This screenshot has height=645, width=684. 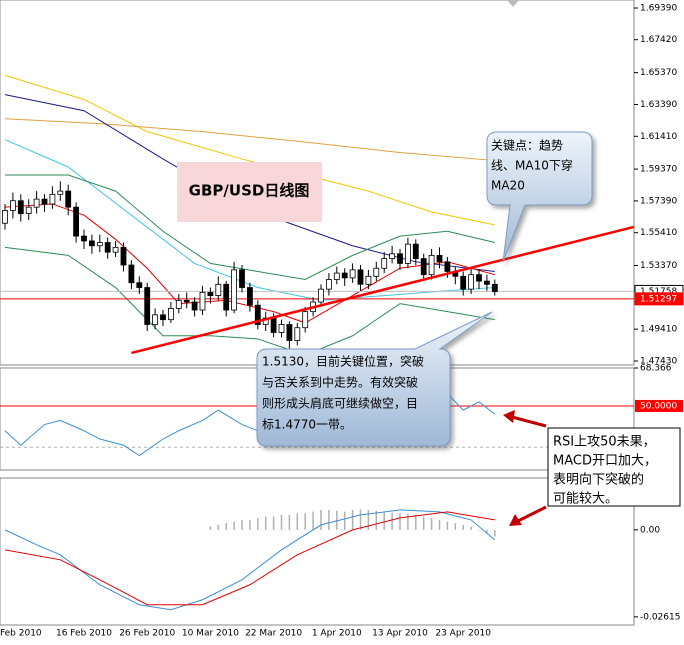 I want to click on rsi-note-box, so click(x=614, y=467).